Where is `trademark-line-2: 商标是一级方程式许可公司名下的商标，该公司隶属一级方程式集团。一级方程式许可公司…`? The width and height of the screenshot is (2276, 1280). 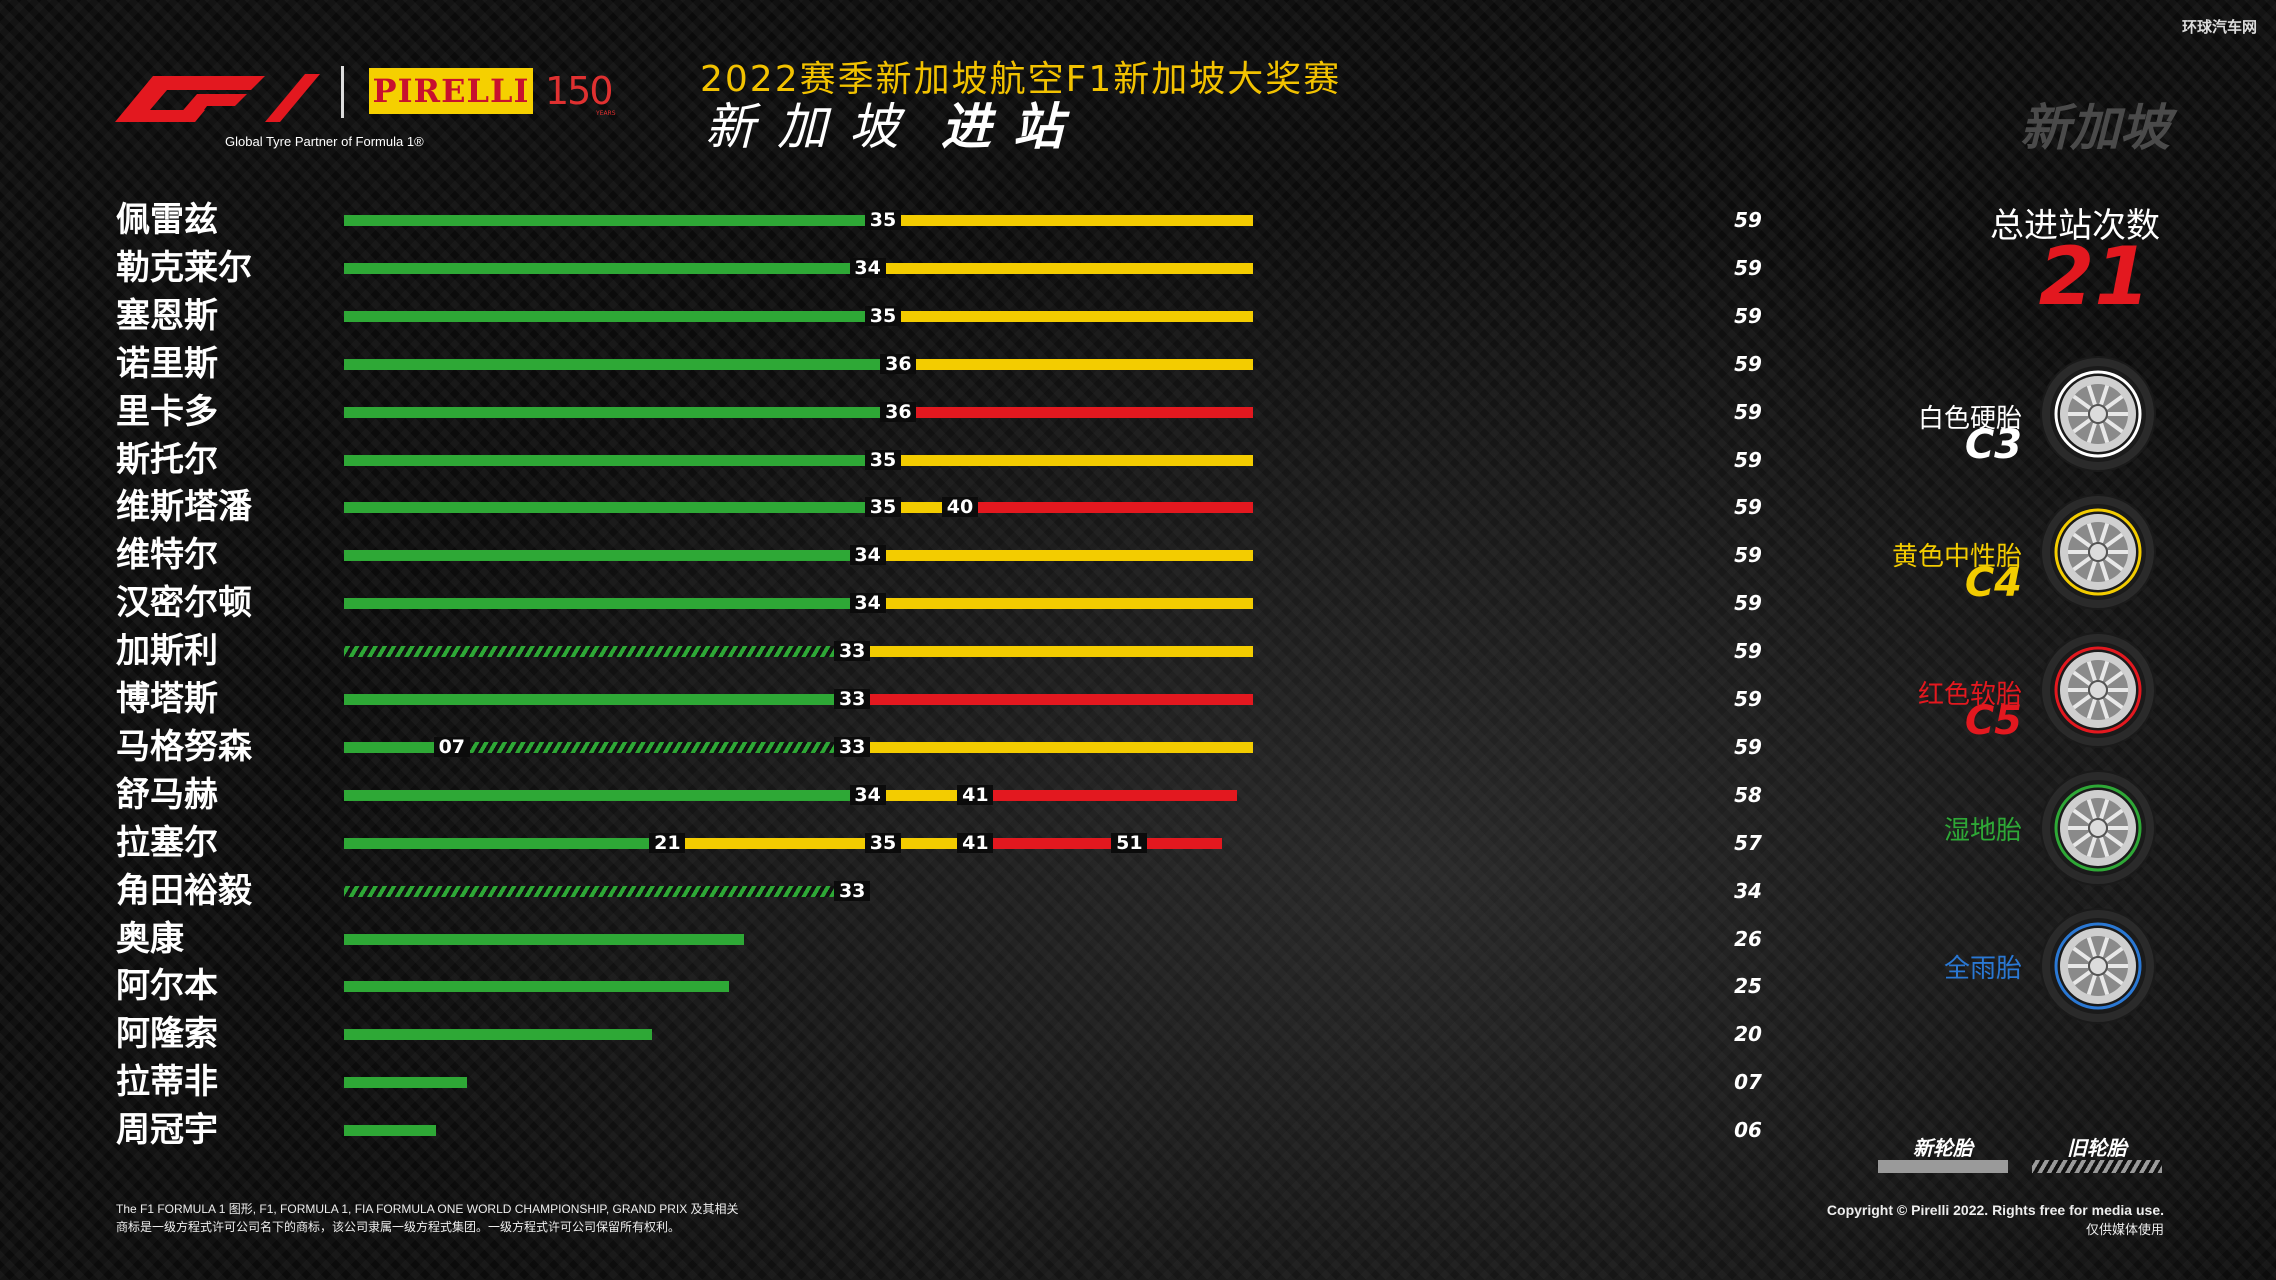 trademark-line-2: 商标是一级方程式许可公司名下的商标，该公司隶属一级方程式集团。一级方程式许可公司… is located at coordinates (398, 1227).